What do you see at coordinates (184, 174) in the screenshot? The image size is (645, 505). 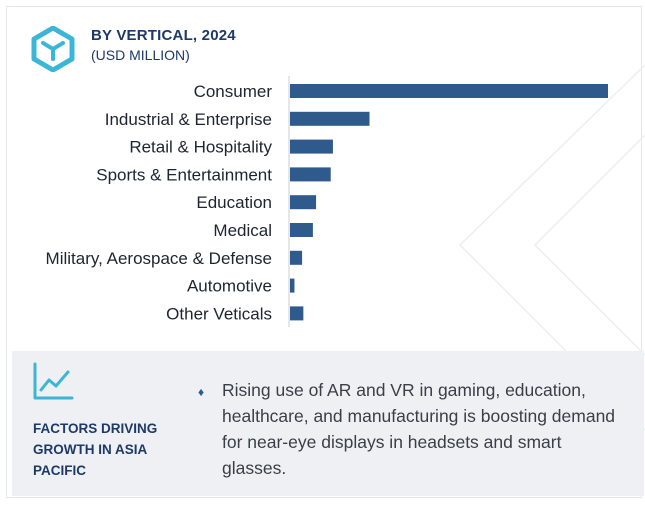 I see `category-label: Sports & Entertainment` at bounding box center [184, 174].